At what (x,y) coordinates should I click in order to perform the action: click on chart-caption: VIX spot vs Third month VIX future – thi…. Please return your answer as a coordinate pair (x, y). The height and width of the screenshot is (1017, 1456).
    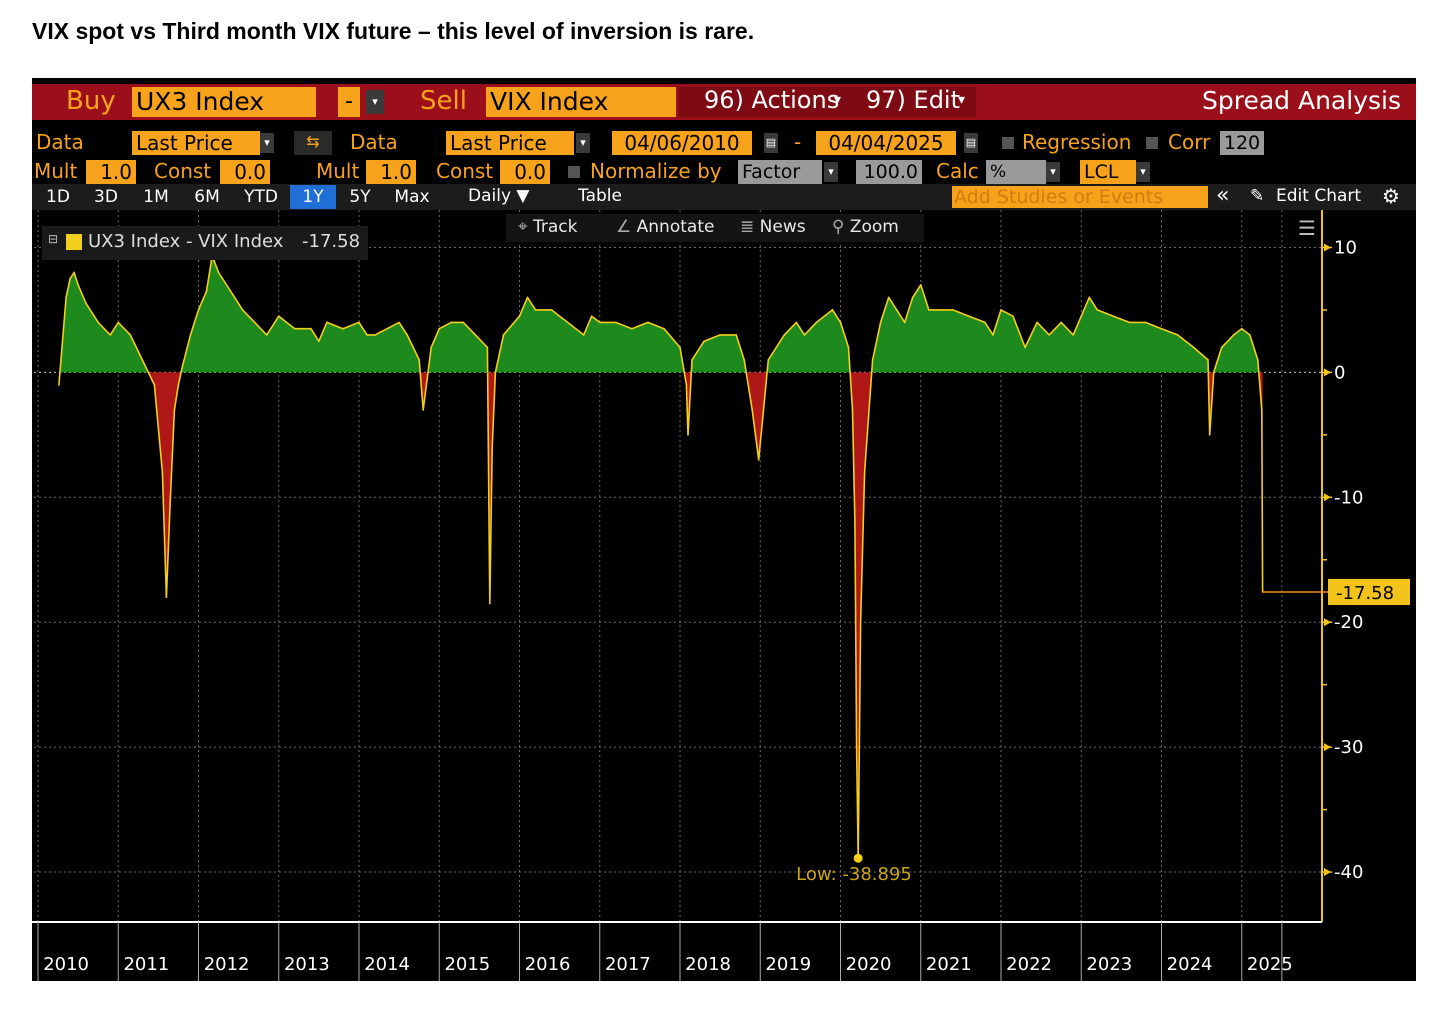
    Looking at the image, I should click on (393, 31).